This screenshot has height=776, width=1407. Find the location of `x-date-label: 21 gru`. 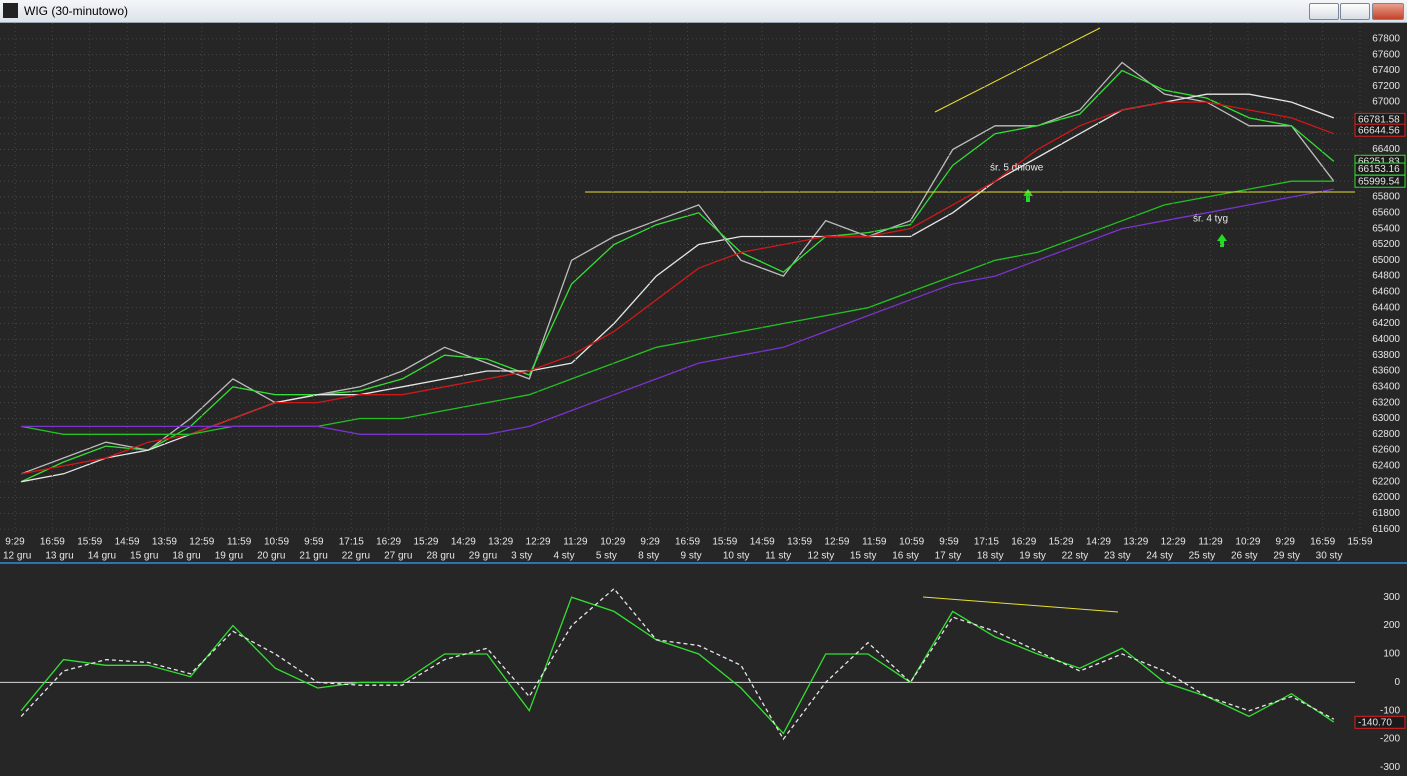

x-date-label: 21 gru is located at coordinates (313, 556).